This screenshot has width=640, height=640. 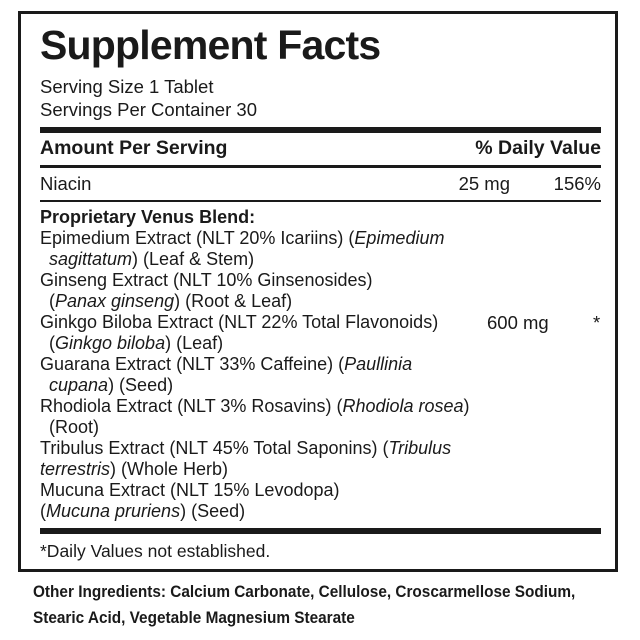 What do you see at coordinates (155, 551) in the screenshot?
I see `daily-value-footnote: *Daily Values not established.` at bounding box center [155, 551].